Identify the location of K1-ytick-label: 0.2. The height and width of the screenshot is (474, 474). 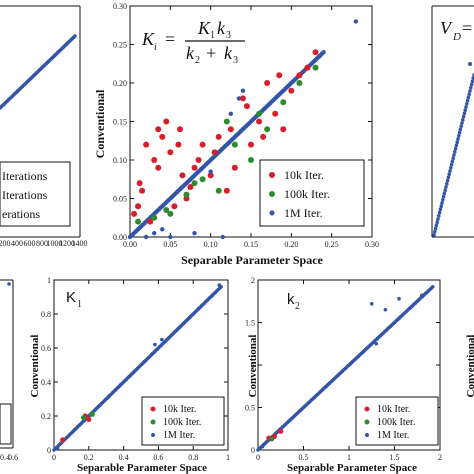
(46, 416).